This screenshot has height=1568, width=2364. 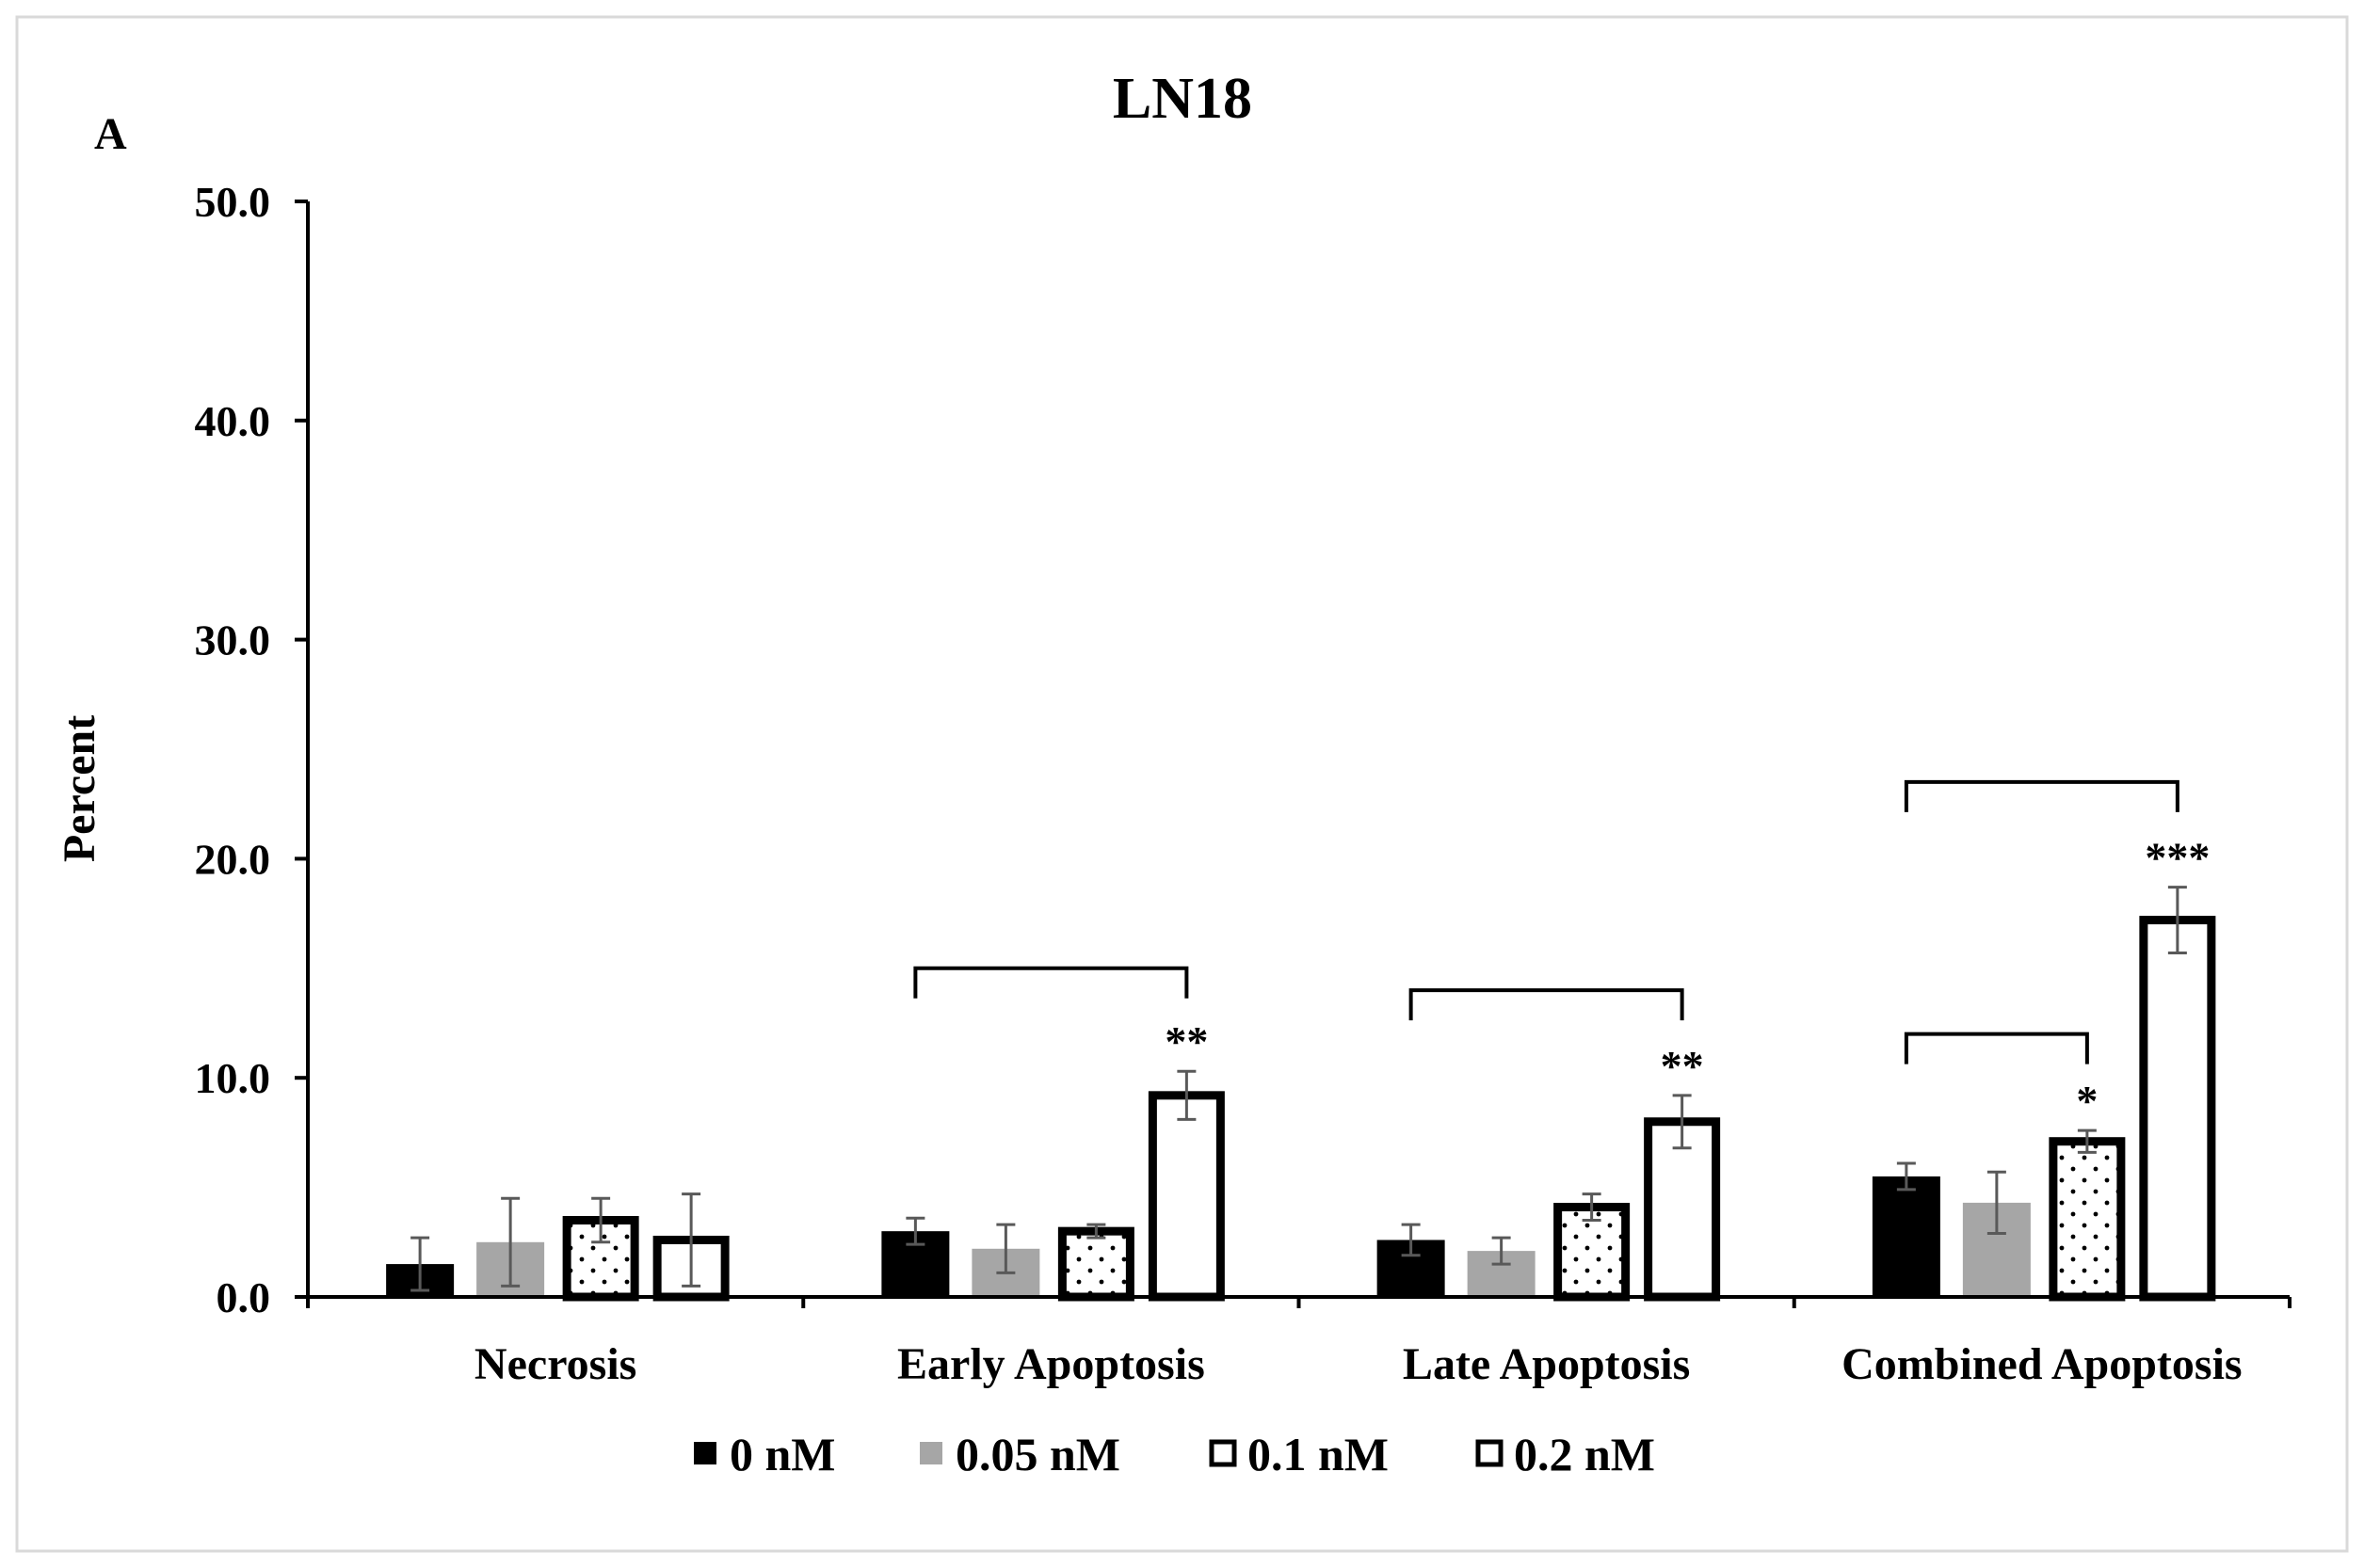 What do you see at coordinates (1182, 99) in the screenshot?
I see `chart-title: LN18` at bounding box center [1182, 99].